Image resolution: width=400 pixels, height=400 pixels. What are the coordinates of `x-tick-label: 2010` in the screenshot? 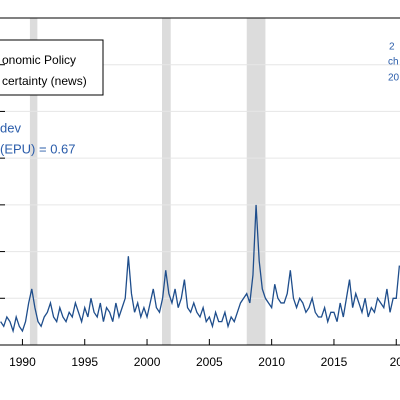 It's located at (271, 362).